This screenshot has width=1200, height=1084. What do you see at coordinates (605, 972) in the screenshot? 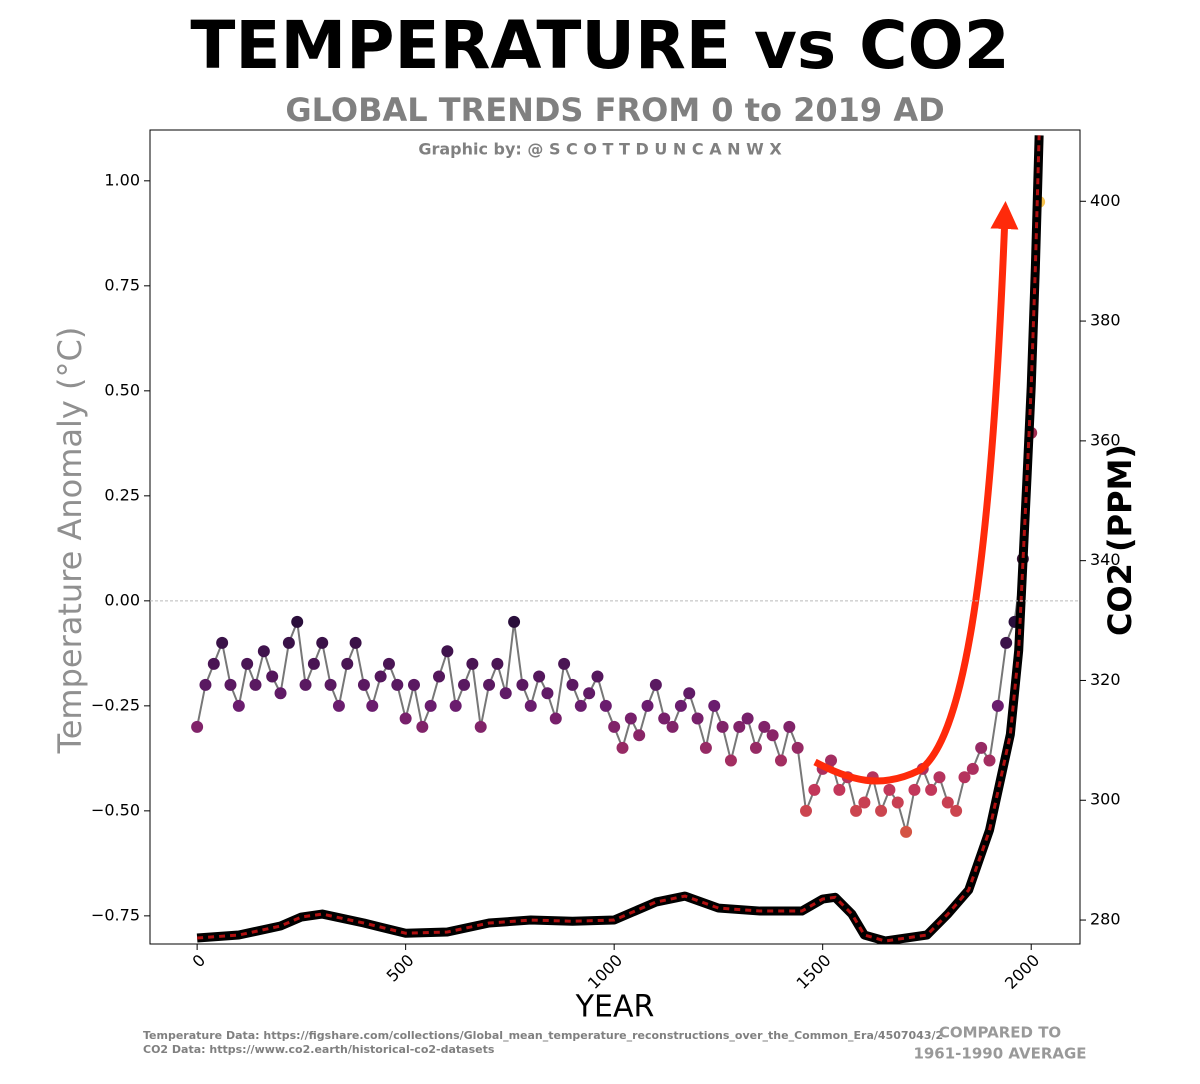
I see `x-tick-label: 1000` at bounding box center [605, 972].